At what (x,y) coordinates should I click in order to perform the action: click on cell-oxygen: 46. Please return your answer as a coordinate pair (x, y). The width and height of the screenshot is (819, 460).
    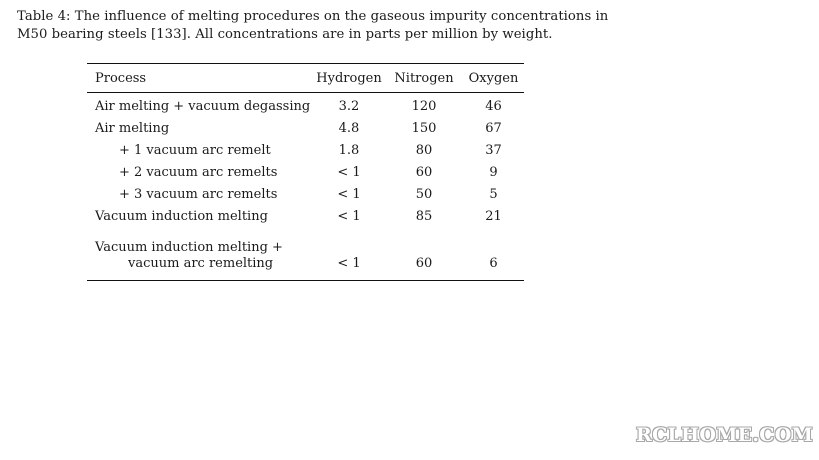
    Looking at the image, I should click on (493, 106).